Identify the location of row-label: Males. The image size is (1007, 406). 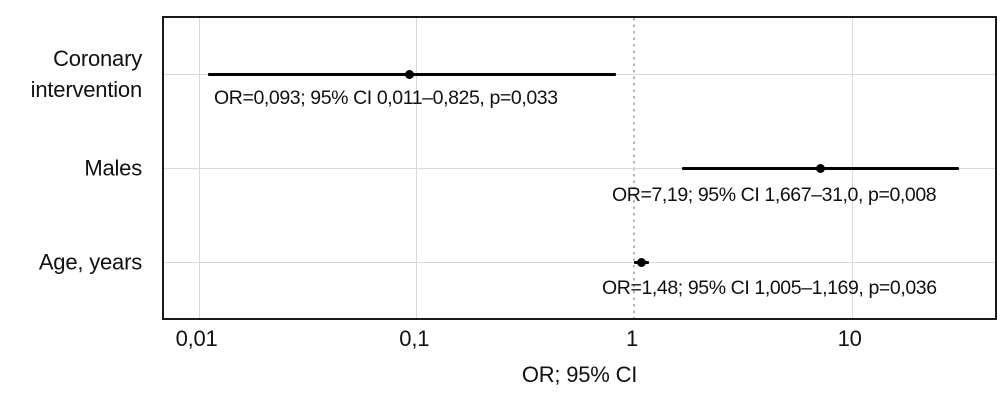
(113, 168).